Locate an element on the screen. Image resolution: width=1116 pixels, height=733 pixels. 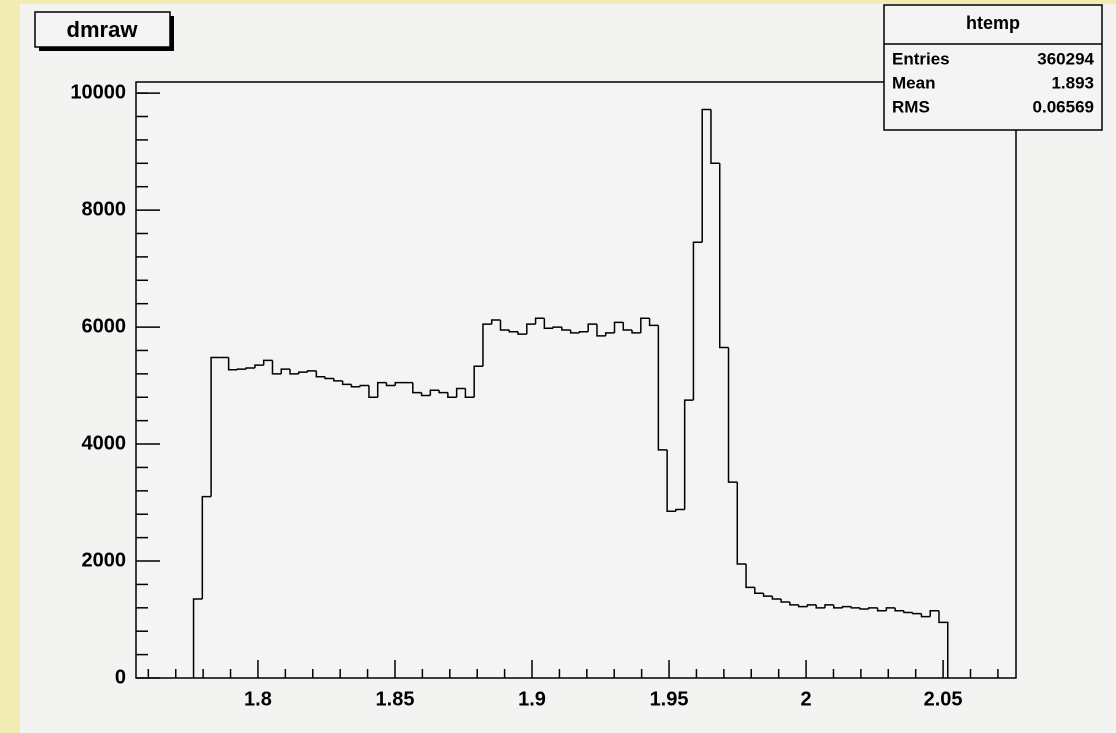
stats-label: RMS is located at coordinates (911, 106).